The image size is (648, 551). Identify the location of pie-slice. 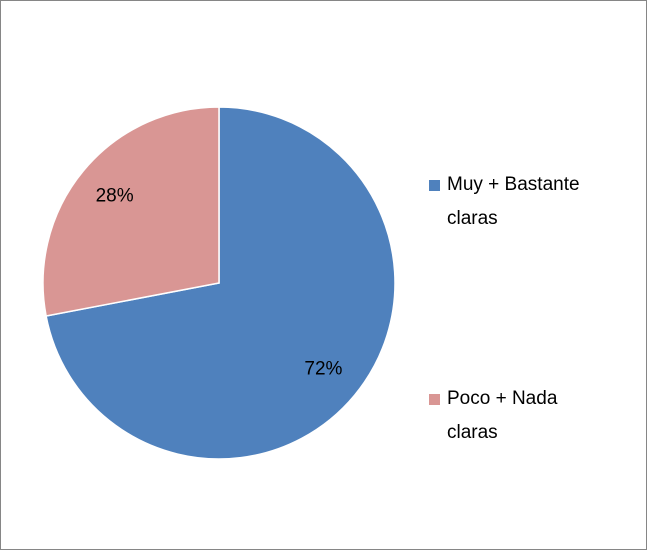
(131, 211).